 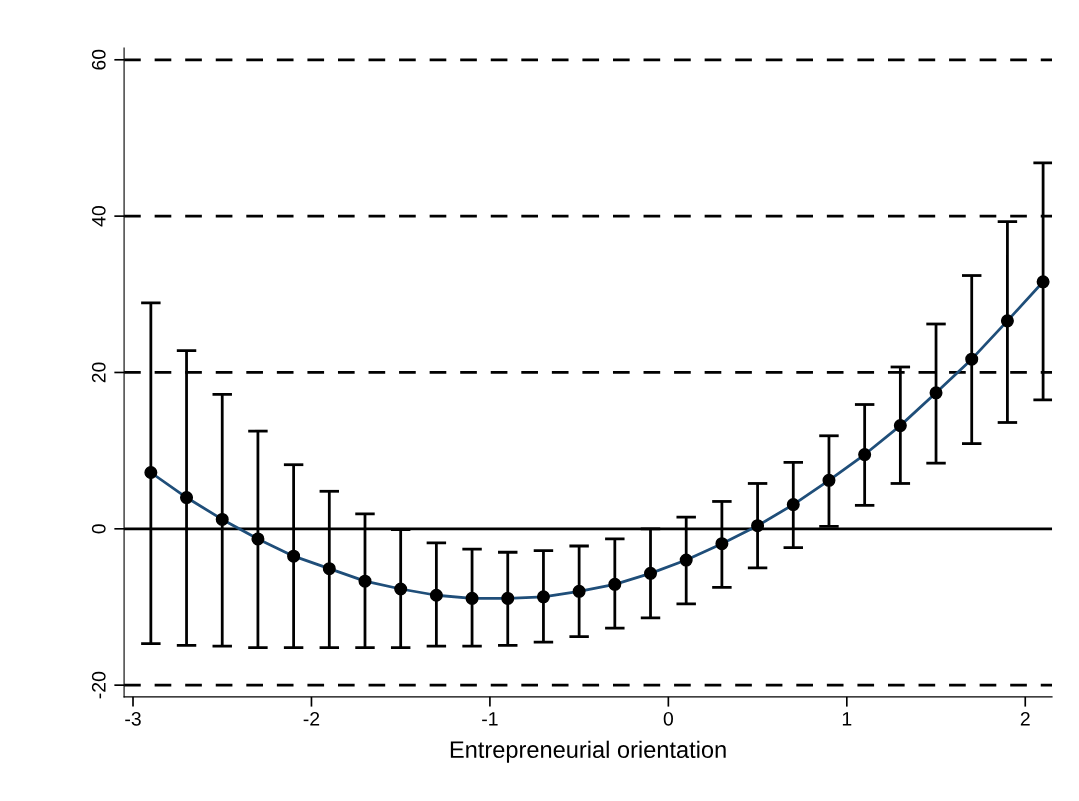 What do you see at coordinates (1025, 718) in the screenshot?
I see `x-tick-label: 2` at bounding box center [1025, 718].